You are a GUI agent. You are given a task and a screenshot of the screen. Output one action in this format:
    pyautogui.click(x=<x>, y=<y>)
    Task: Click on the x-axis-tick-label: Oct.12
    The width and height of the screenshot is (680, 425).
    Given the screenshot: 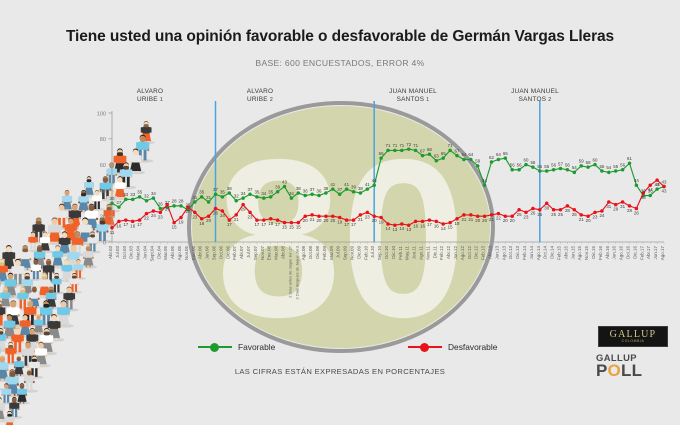 What is the action you would take?
    pyautogui.click(x=469, y=253)
    